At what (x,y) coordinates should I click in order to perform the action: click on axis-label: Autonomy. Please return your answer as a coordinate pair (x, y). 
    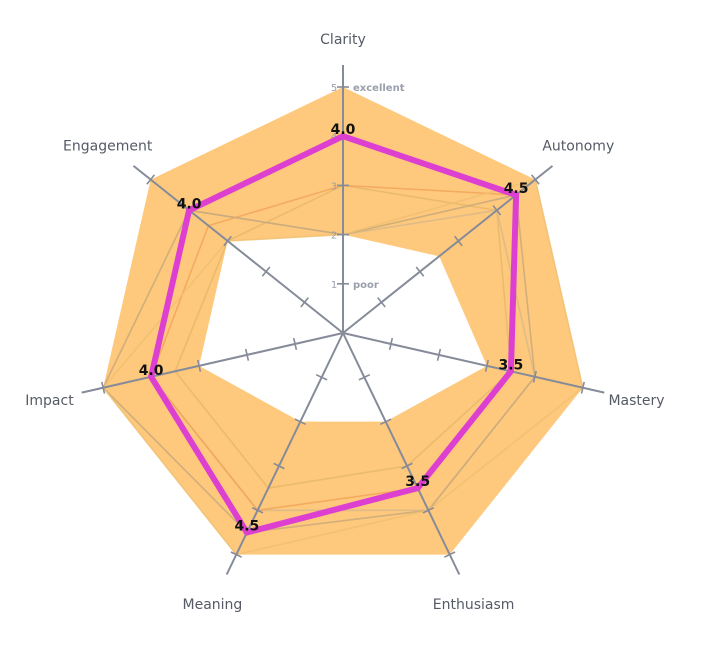
    Looking at the image, I should click on (578, 146).